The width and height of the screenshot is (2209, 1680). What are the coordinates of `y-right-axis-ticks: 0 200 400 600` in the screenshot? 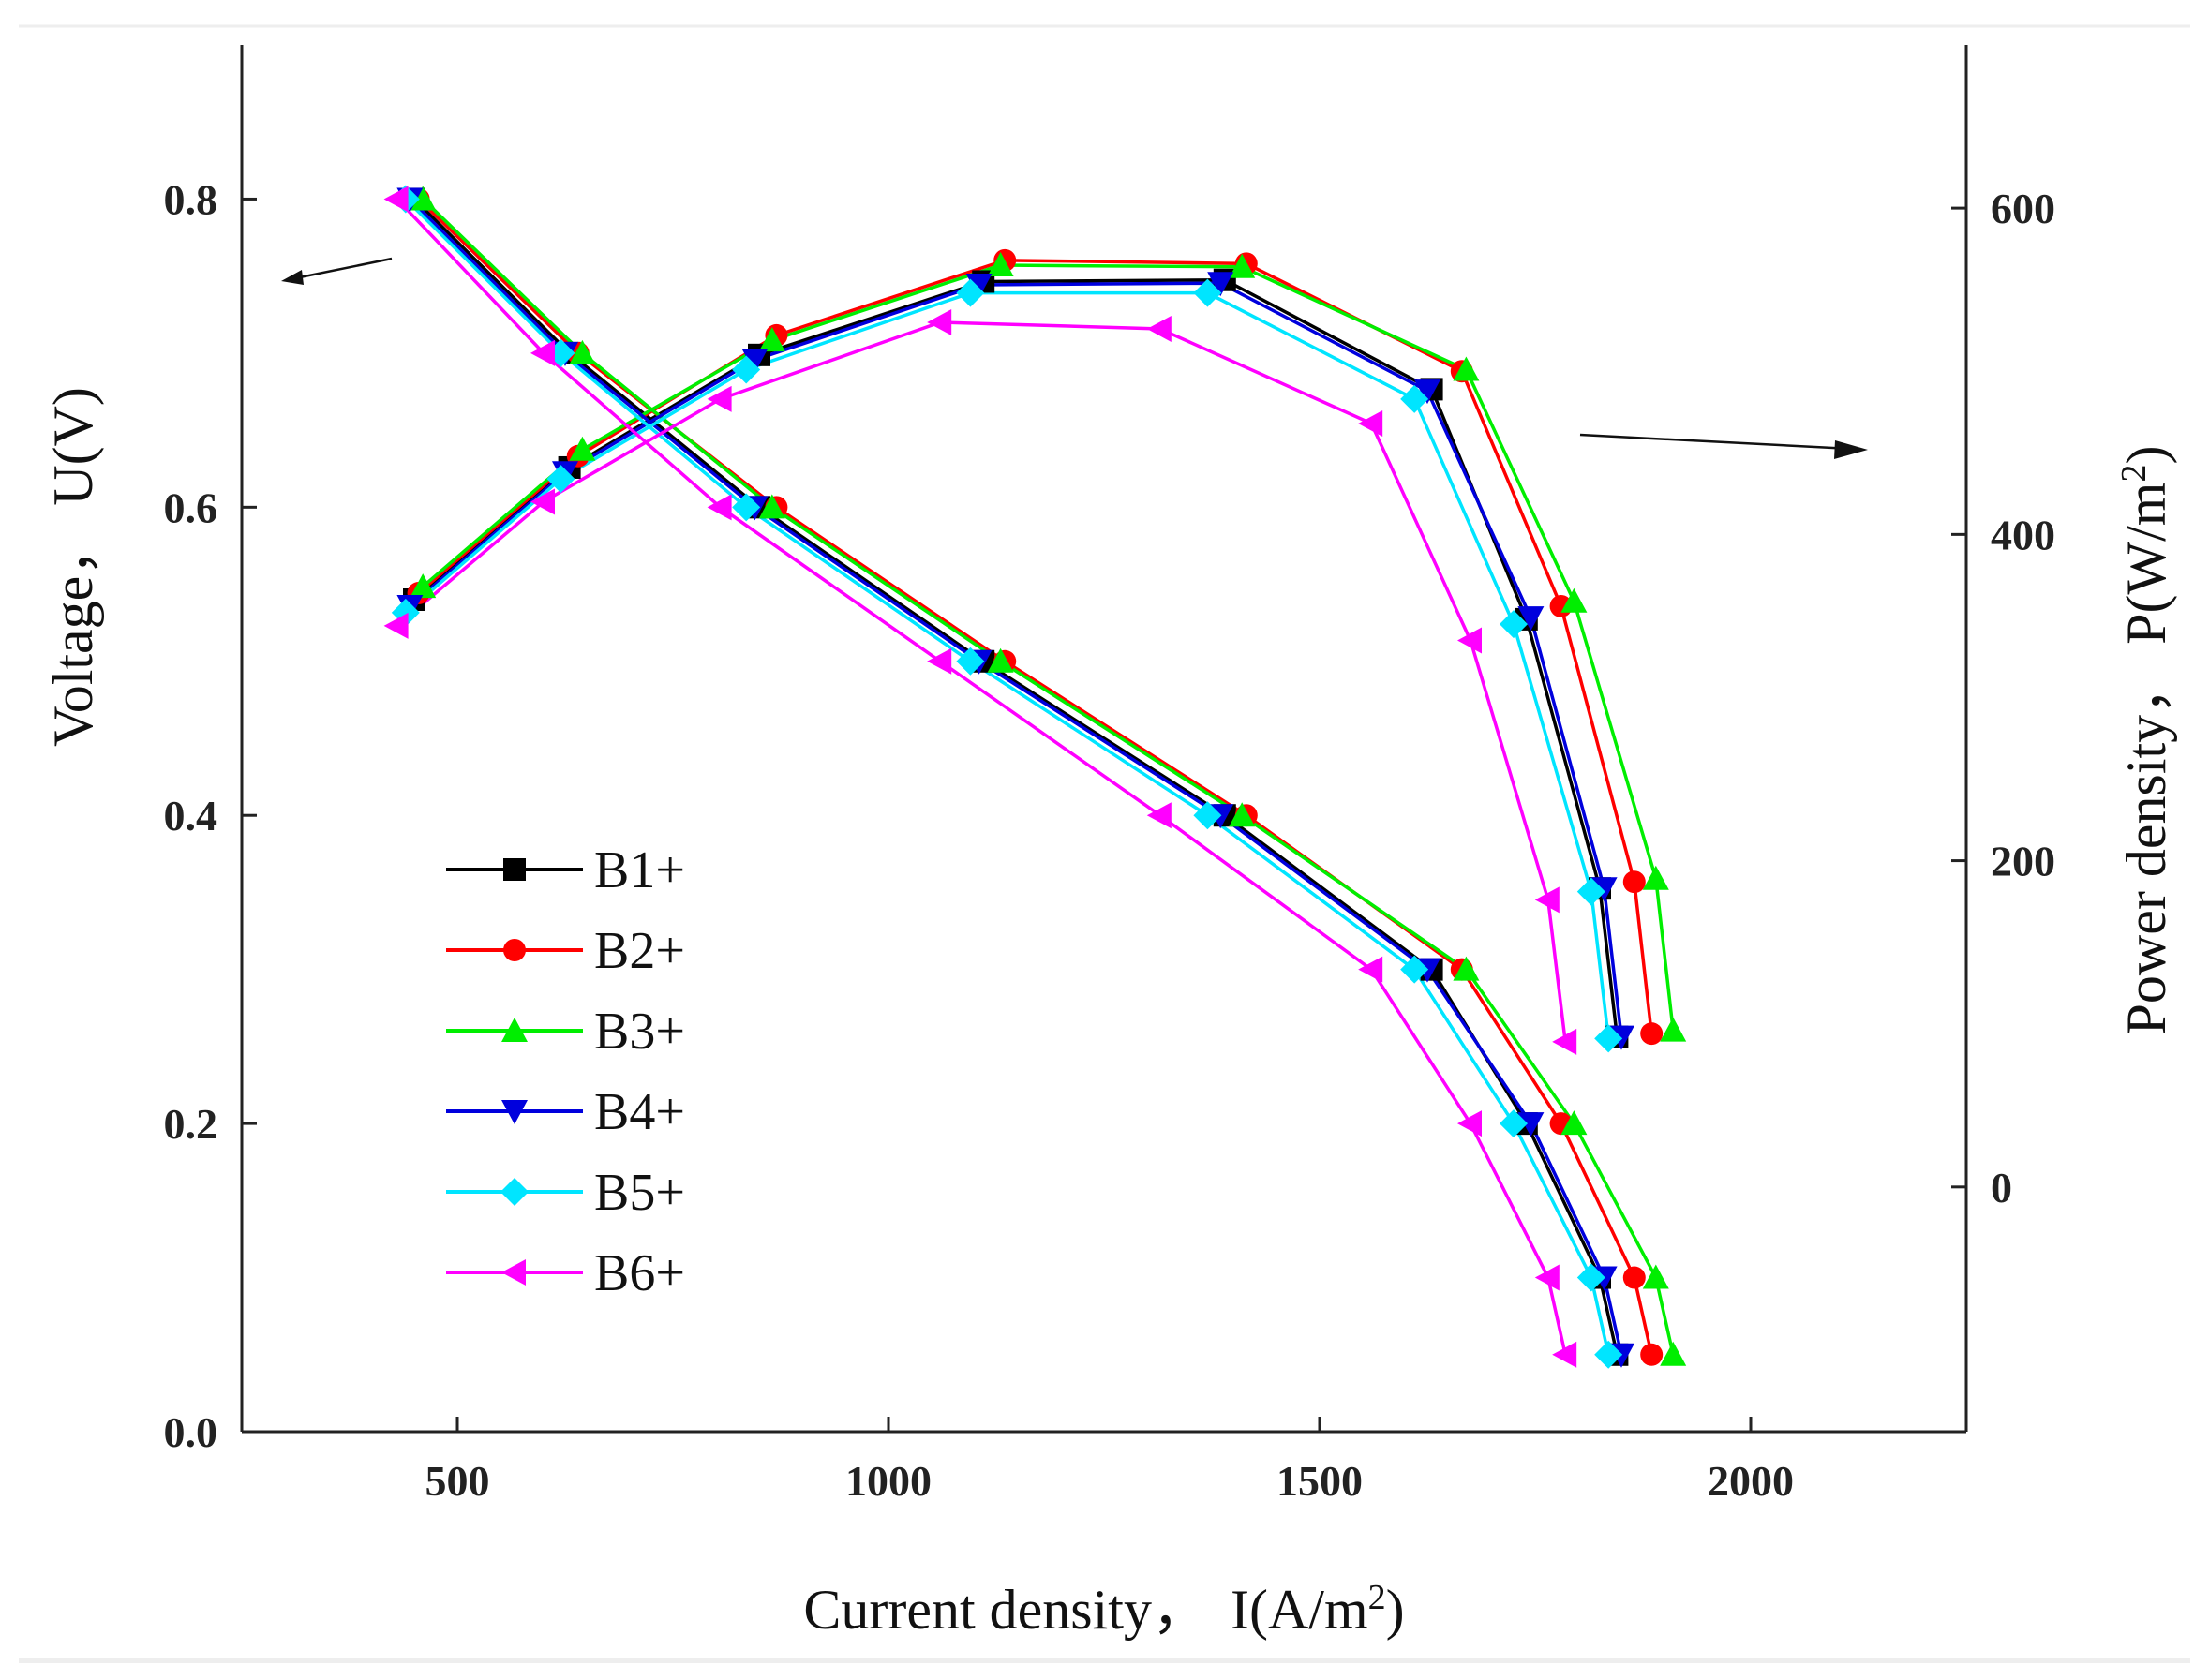 It's located at (2003, 698).